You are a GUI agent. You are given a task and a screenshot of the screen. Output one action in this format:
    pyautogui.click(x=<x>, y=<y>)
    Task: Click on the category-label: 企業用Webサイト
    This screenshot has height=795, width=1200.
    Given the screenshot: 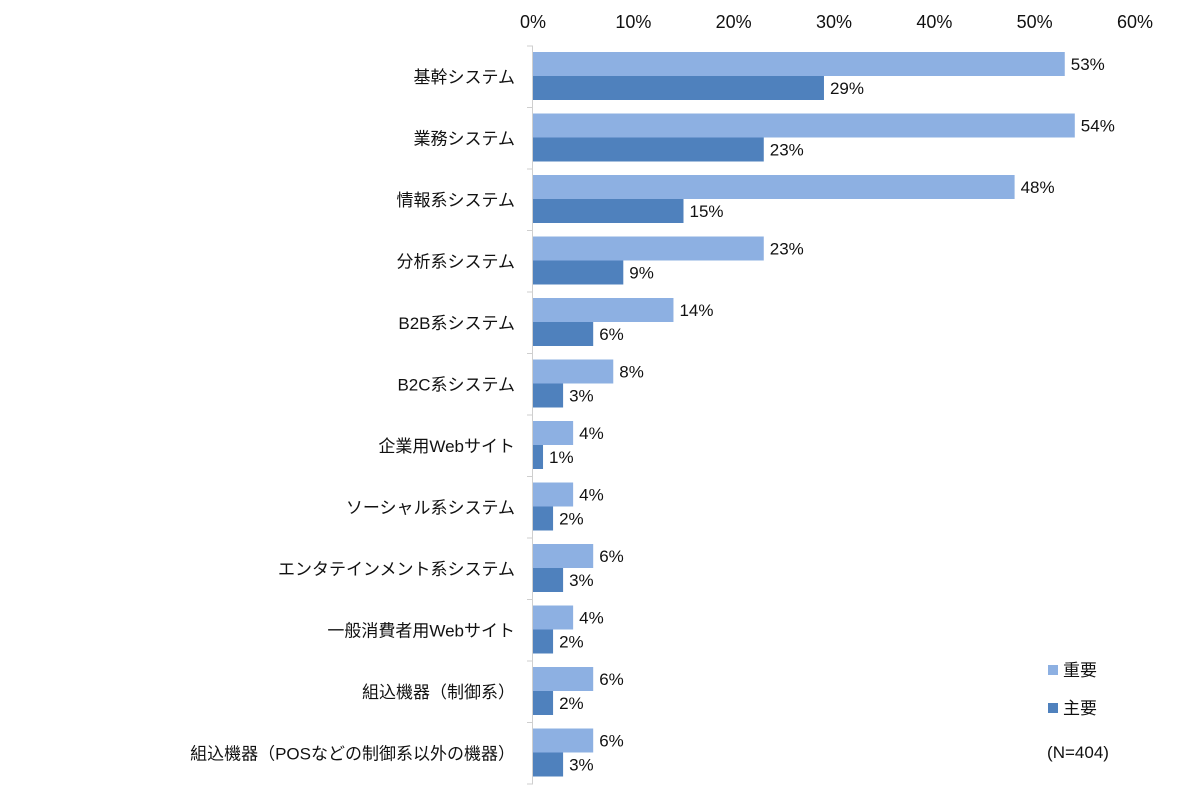 What is the action you would take?
    pyautogui.click(x=446, y=446)
    